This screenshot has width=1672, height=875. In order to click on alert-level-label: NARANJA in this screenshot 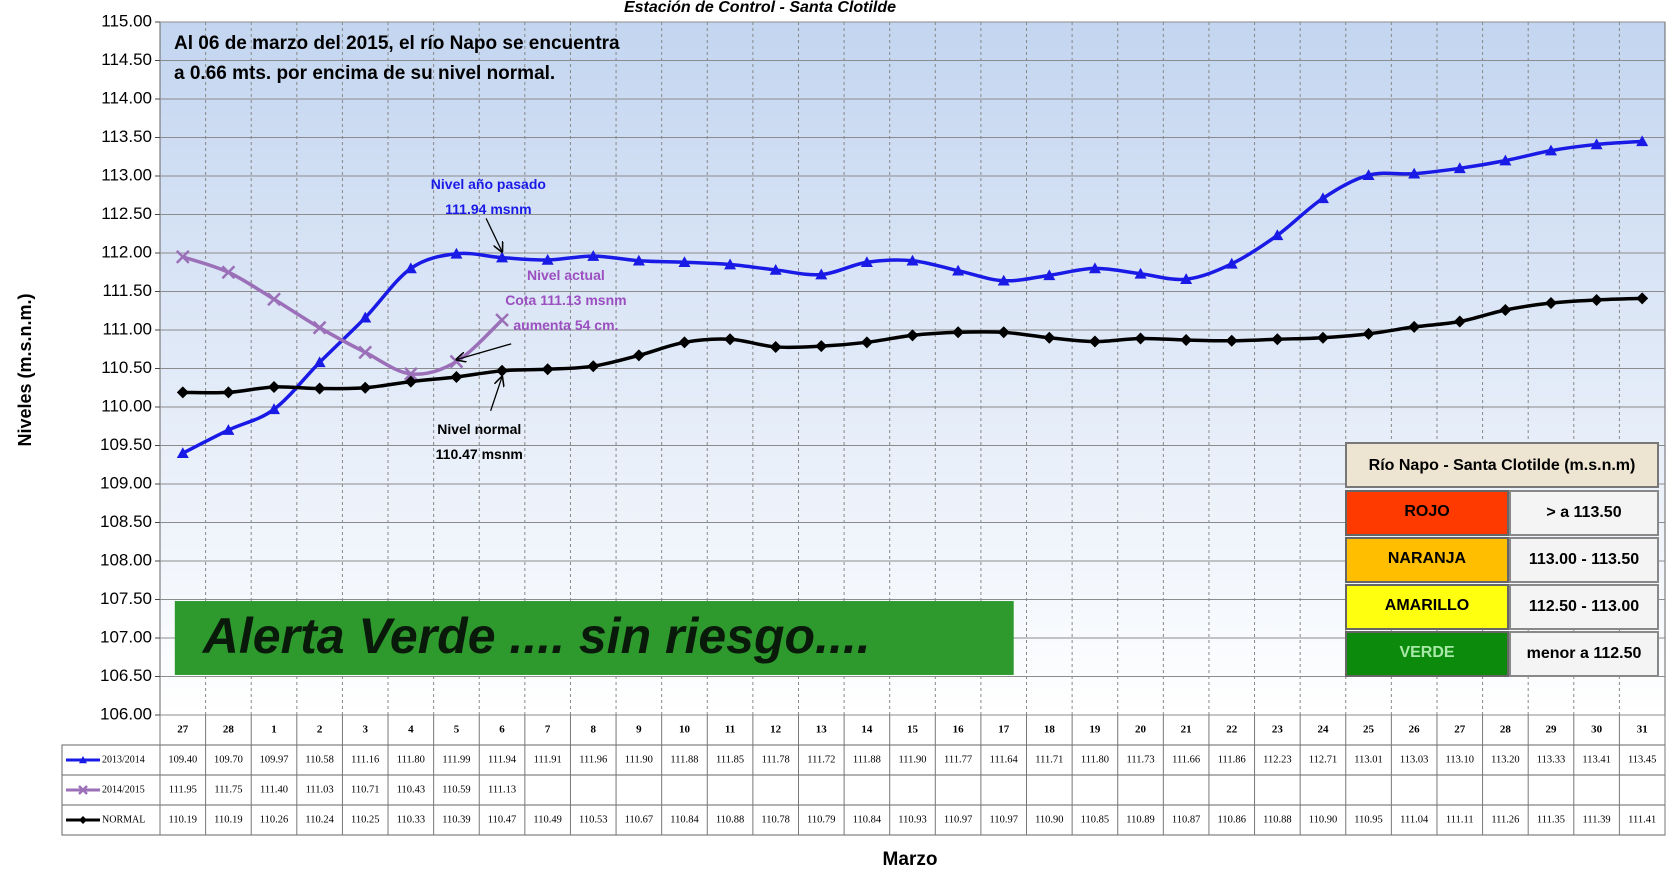, I will do `click(1427, 558)`.